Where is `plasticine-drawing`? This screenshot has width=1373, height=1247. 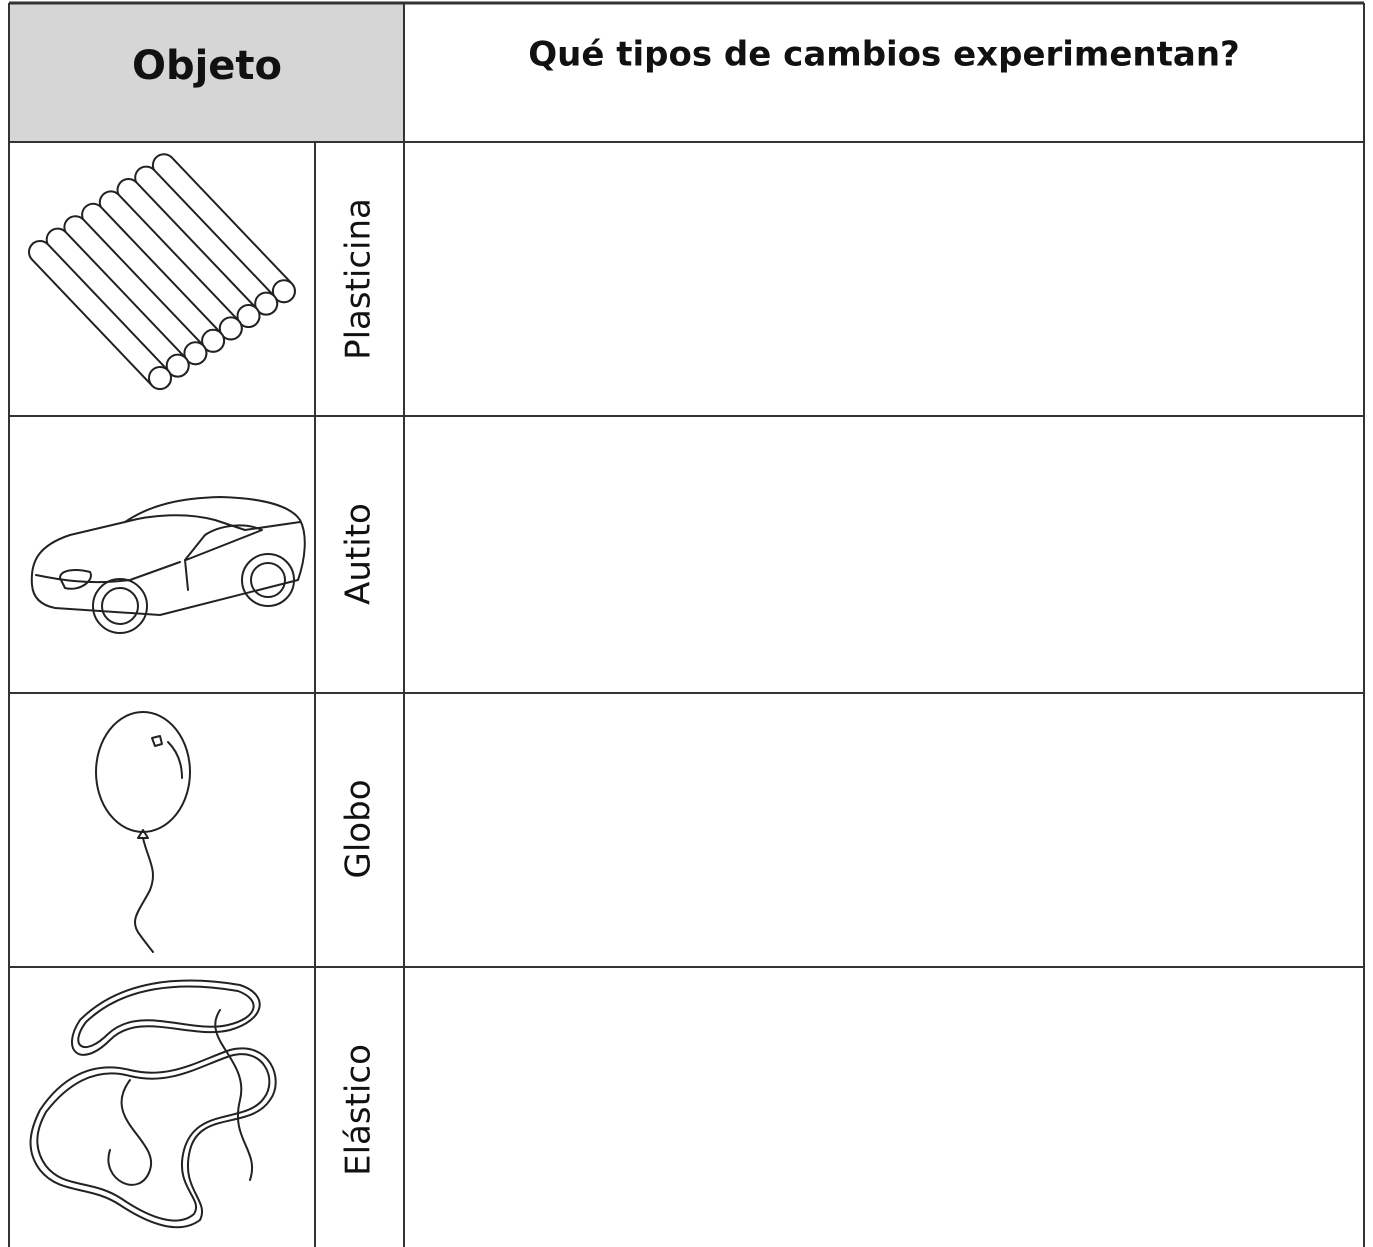
plasticine-drawing is located at coordinates (162, 271).